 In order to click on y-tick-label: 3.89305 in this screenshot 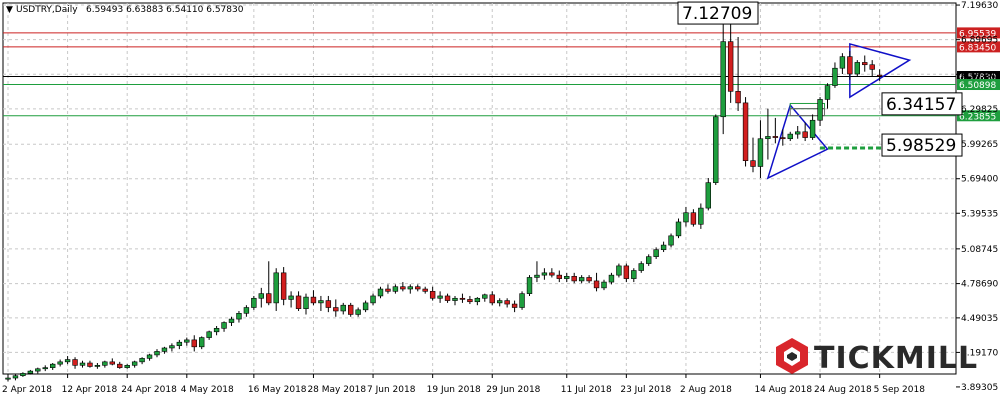, I will do `click(979, 388)`.